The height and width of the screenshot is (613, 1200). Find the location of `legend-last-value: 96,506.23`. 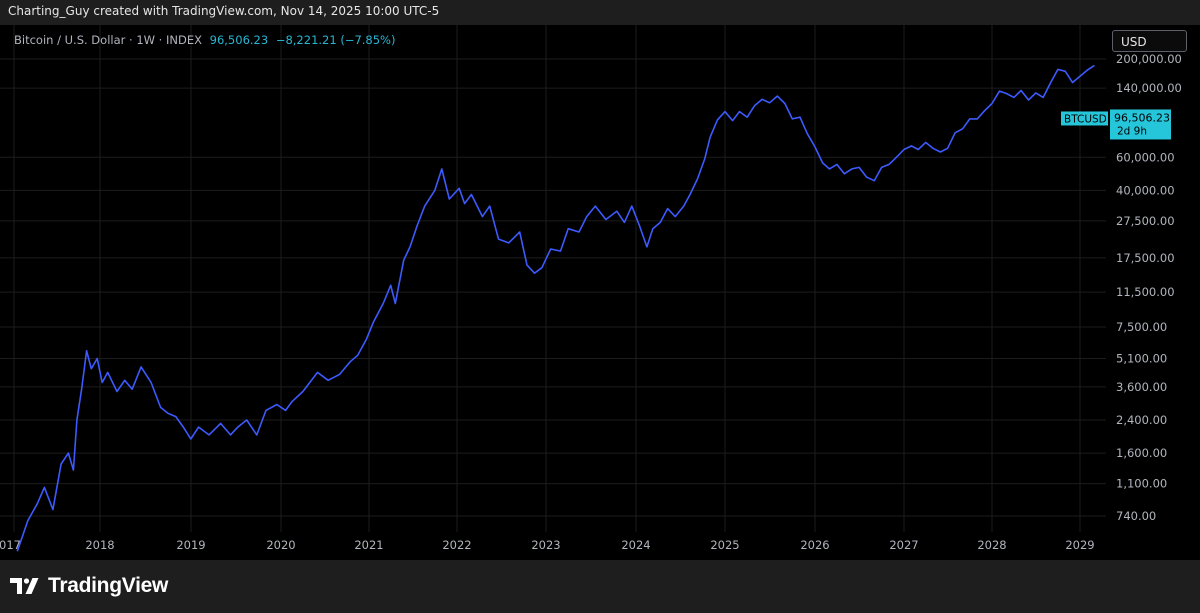

legend-last-value: 96,506.23 is located at coordinates (239, 40).